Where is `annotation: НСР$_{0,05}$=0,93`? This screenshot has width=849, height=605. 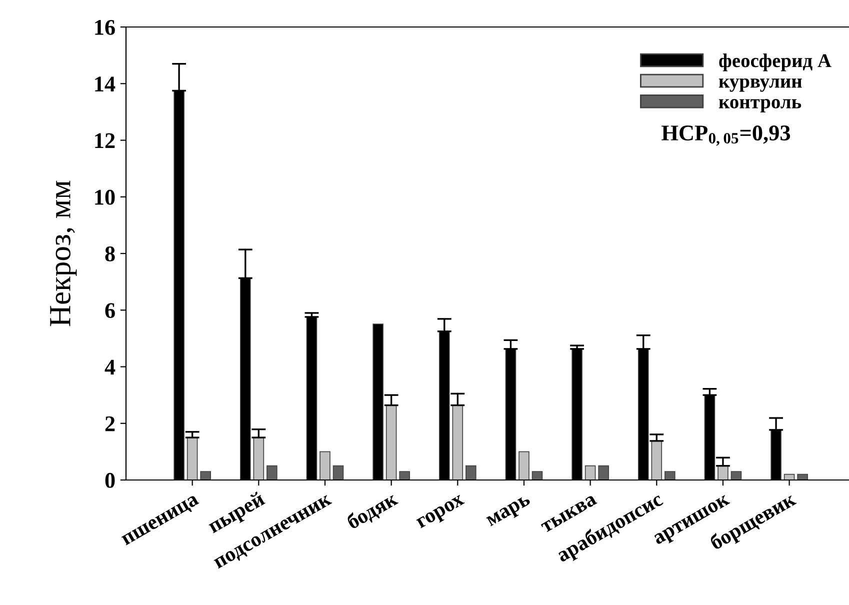
annotation: НСР$_{0,05}$=0,93 is located at coordinates (726, 136).